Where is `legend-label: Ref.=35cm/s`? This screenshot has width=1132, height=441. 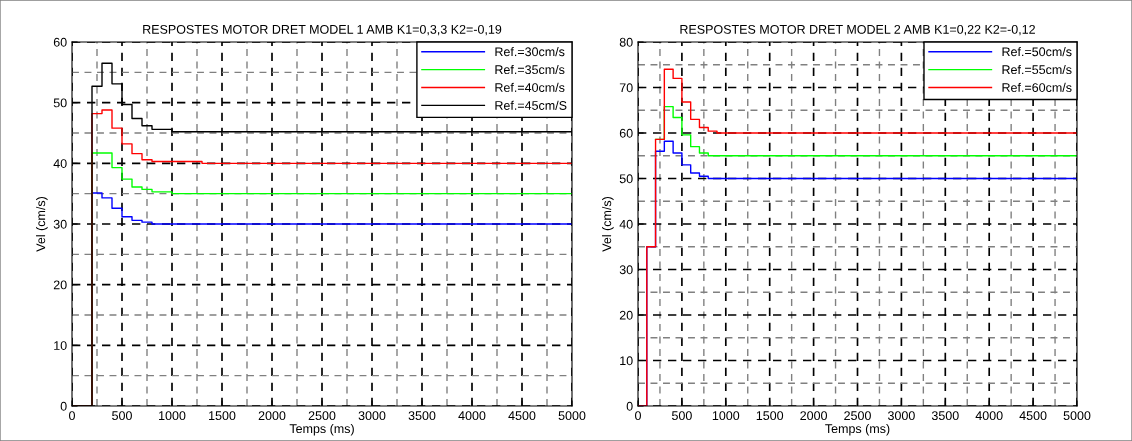 legend-label: Ref.=35cm/s is located at coordinates (530, 69).